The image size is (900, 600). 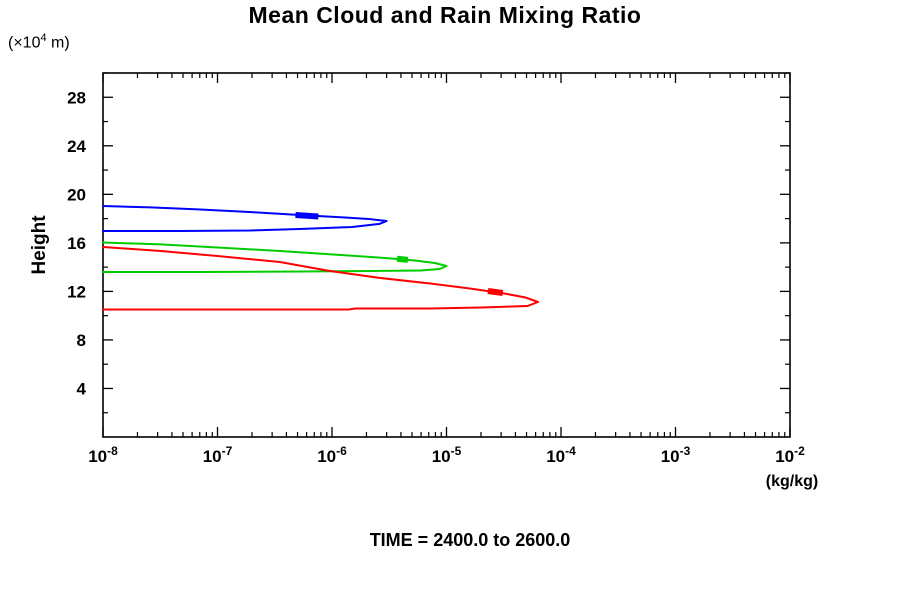 I want to click on y-unit-suffix: m), so click(x=58, y=43).